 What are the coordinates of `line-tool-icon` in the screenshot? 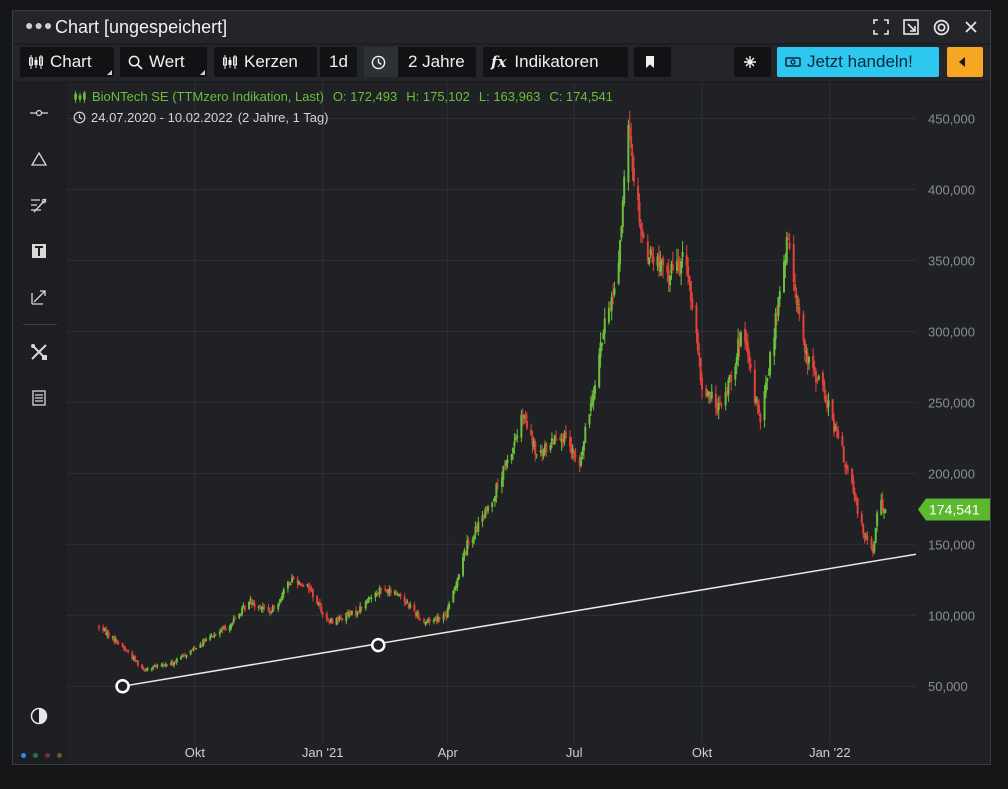 It's located at (39, 113).